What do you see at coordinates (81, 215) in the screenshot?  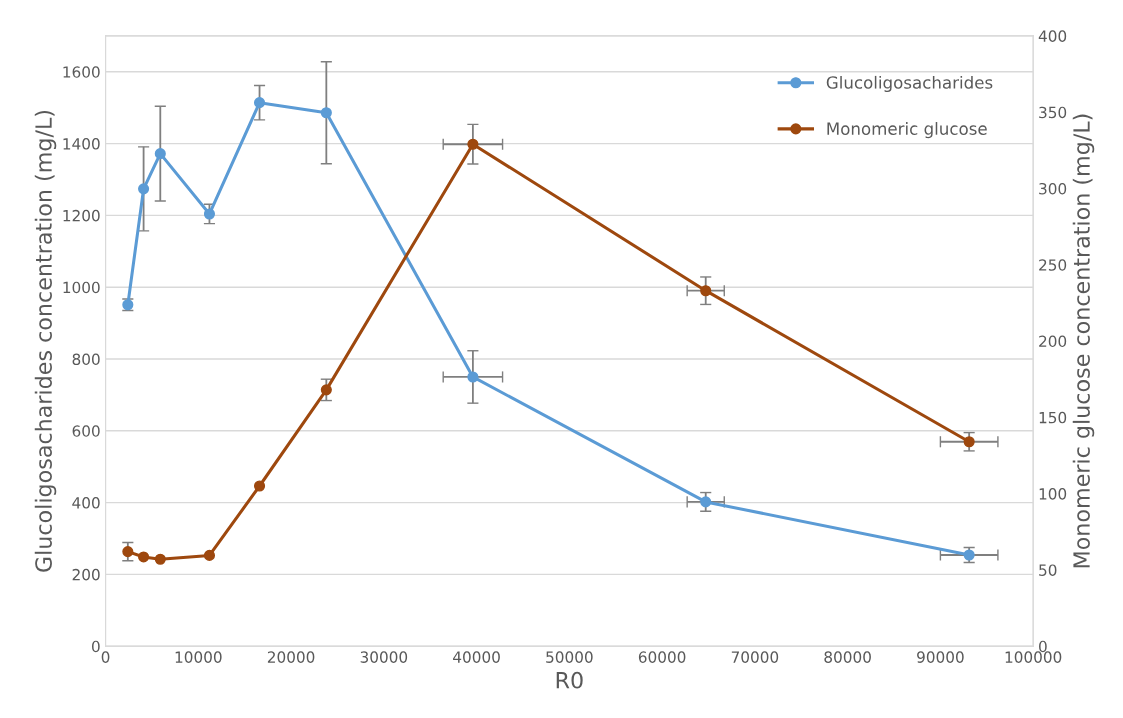 I see `y-tick-label: 1200` at bounding box center [81, 215].